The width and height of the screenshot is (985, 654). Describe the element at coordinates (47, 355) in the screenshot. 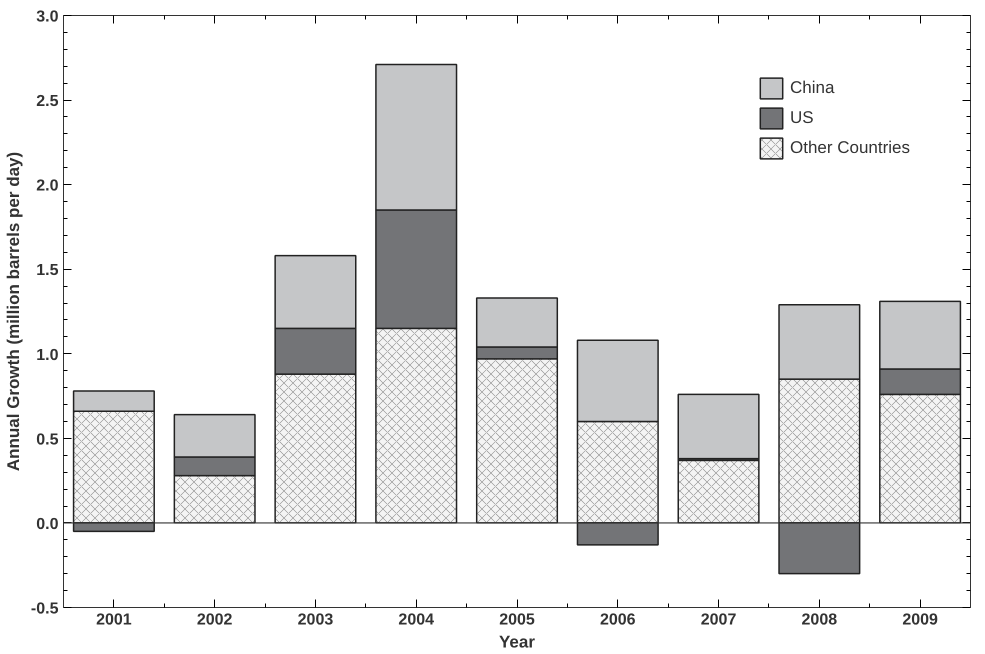

I see `y-tick-label: 1.0` at that location.